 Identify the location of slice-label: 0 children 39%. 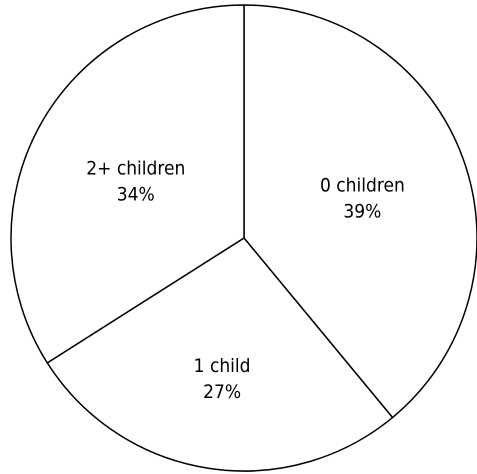
(362, 198).